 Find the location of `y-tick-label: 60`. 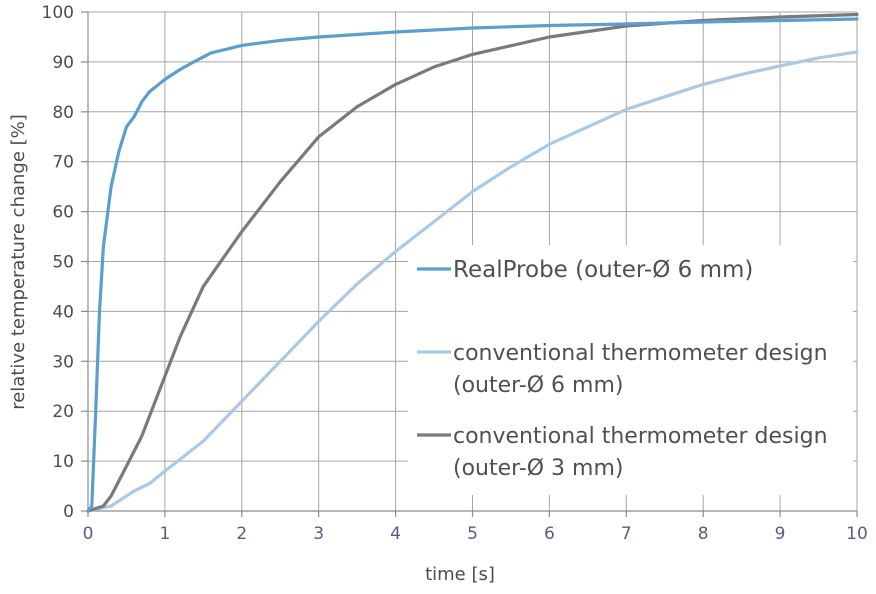

y-tick-label: 60 is located at coordinates (63, 213).